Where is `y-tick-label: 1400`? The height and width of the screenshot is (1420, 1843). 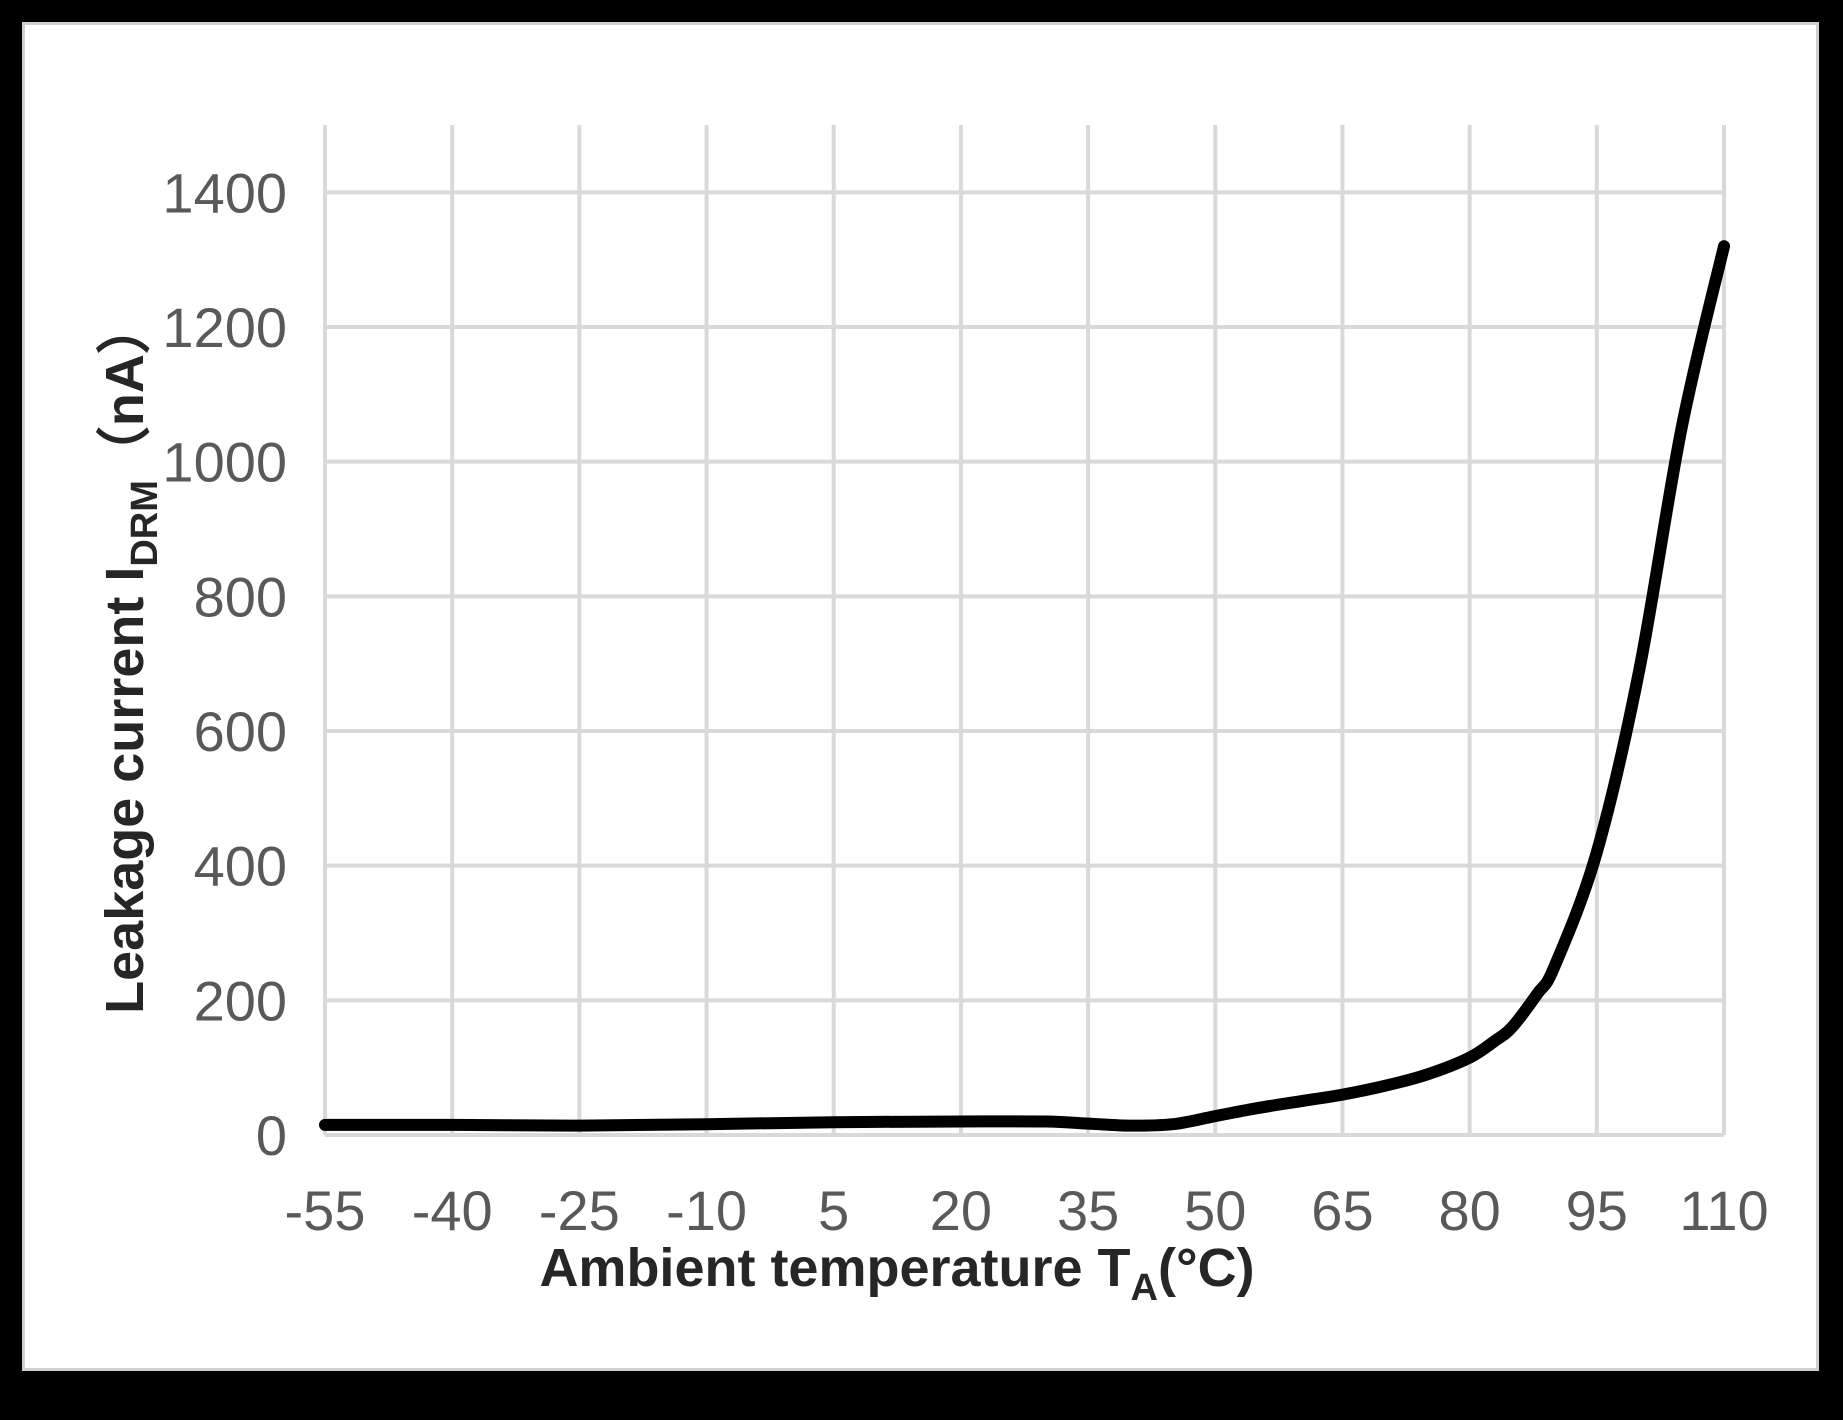 y-tick-label: 1400 is located at coordinates (224, 192).